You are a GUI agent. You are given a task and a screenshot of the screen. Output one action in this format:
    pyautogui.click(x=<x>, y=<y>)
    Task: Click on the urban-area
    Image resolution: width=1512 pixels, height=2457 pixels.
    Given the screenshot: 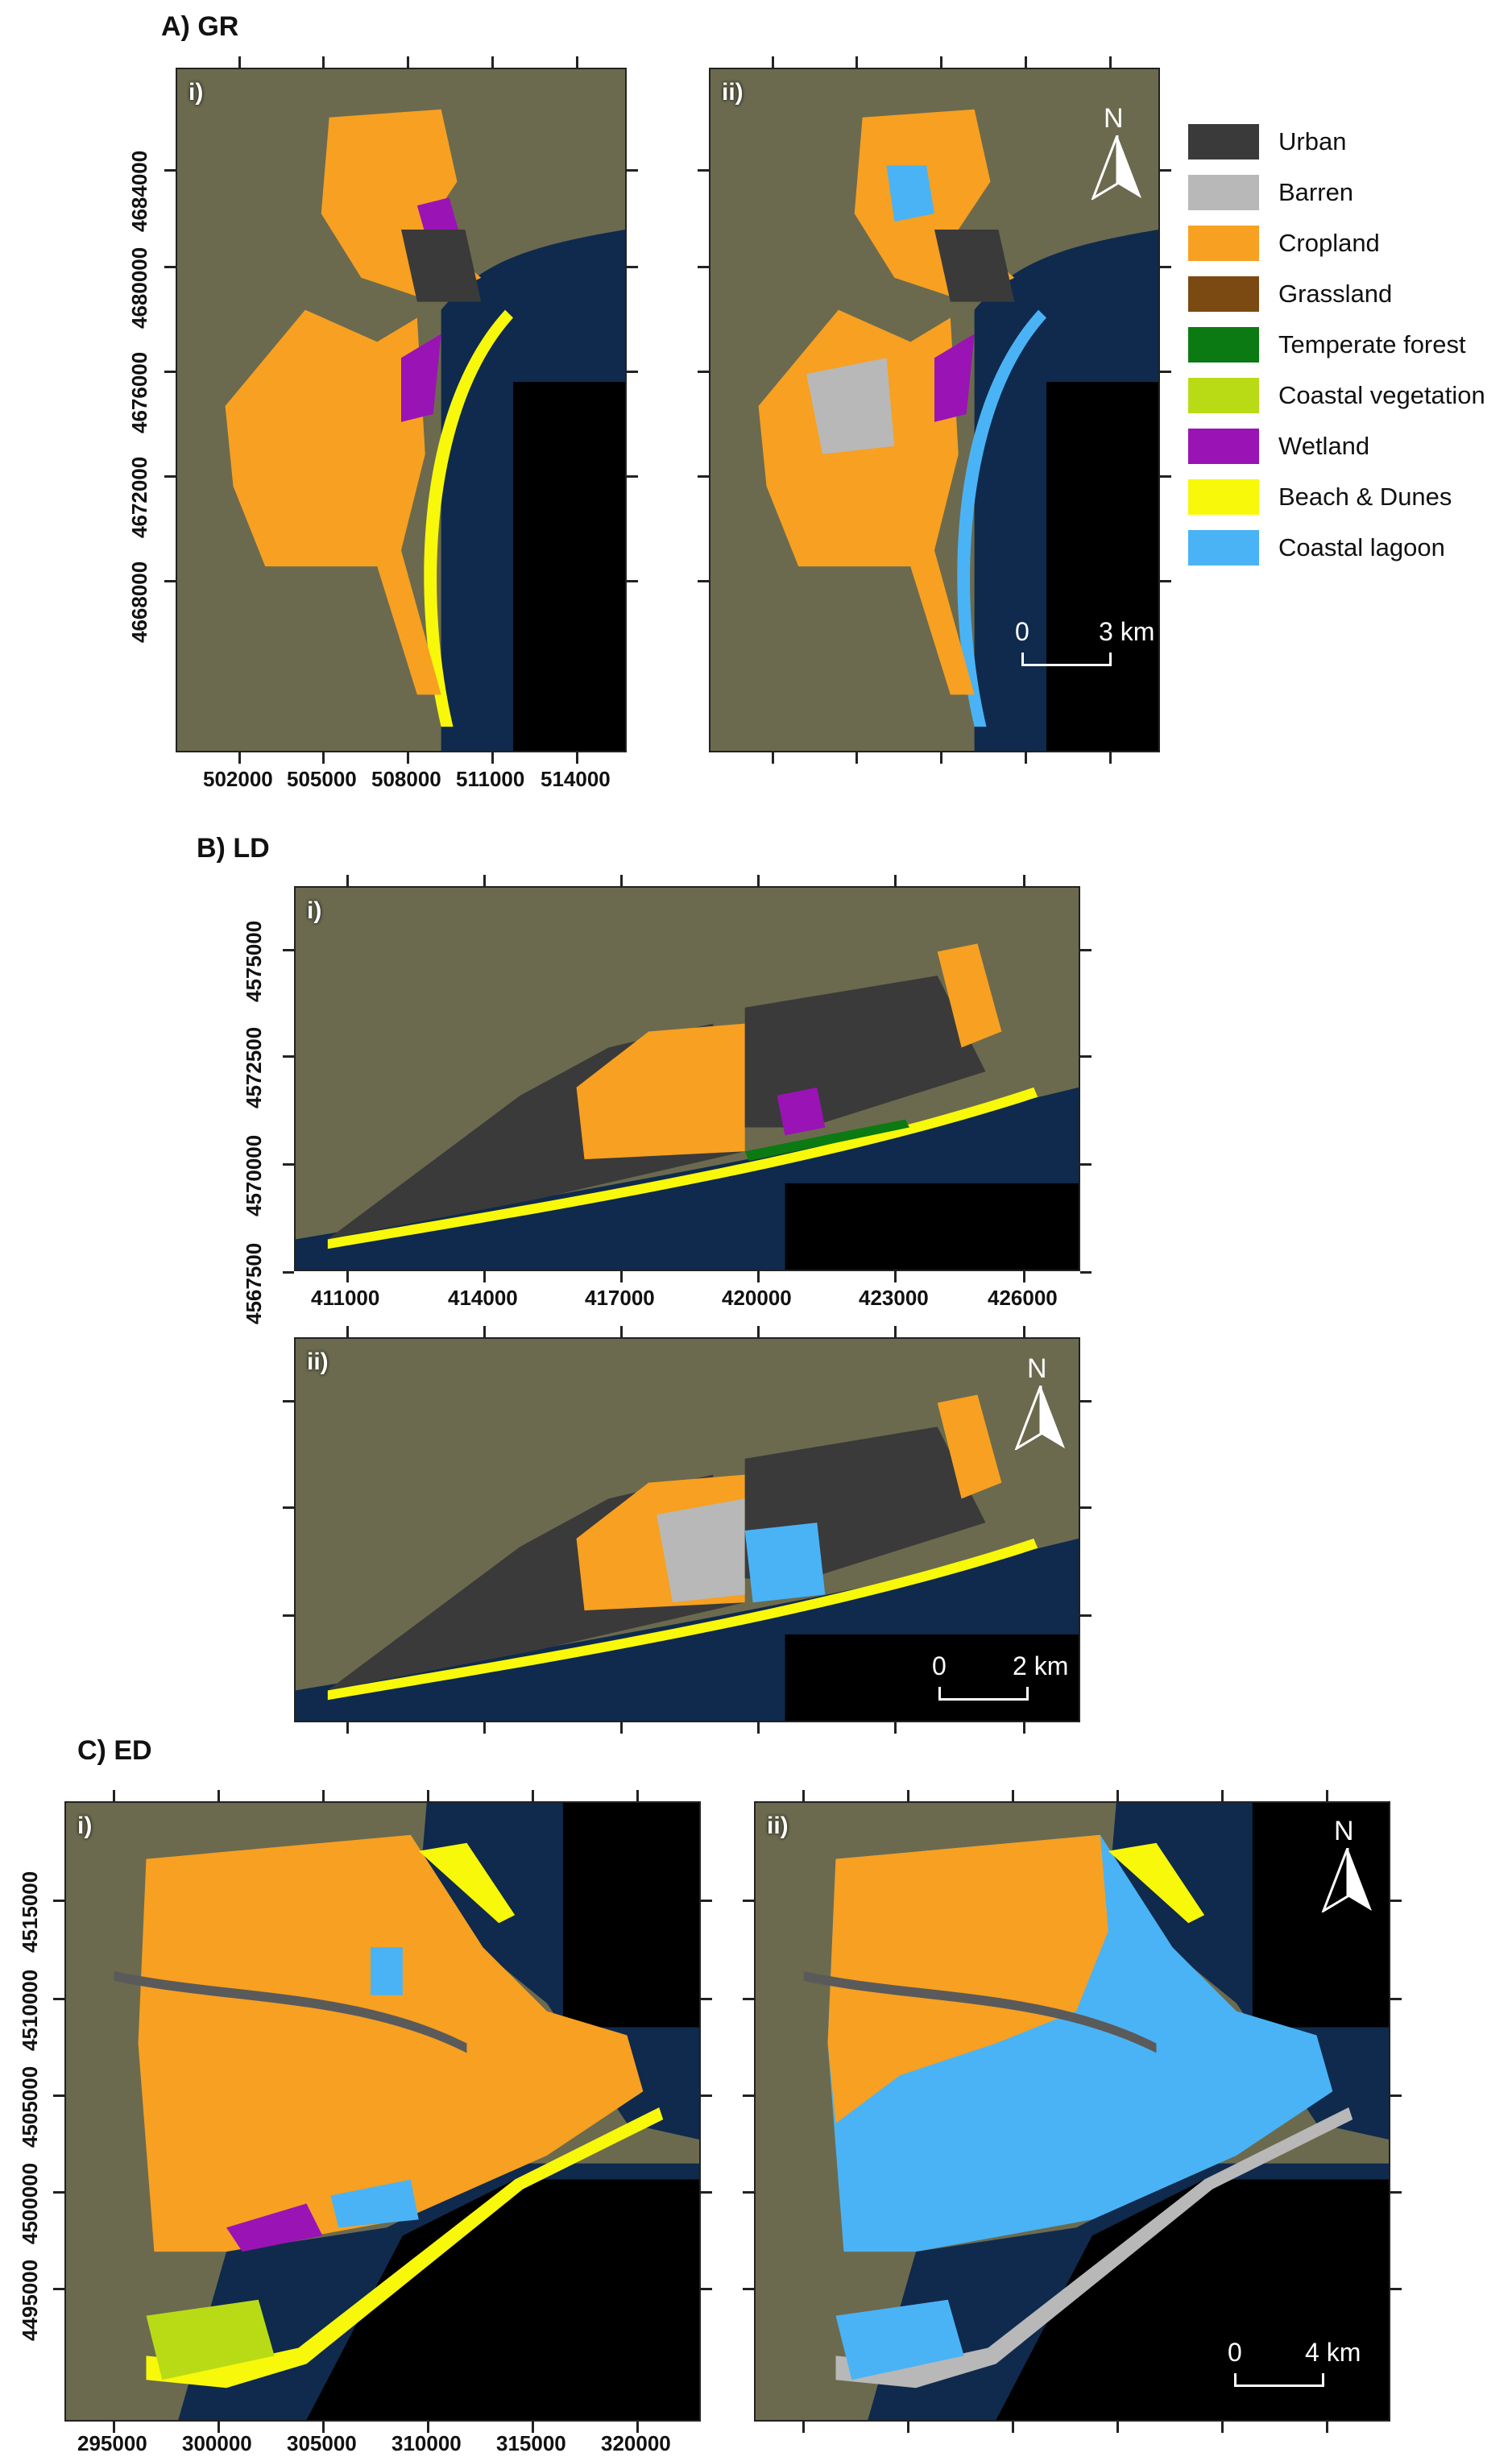 What is the action you would take?
    pyautogui.click(x=975, y=266)
    